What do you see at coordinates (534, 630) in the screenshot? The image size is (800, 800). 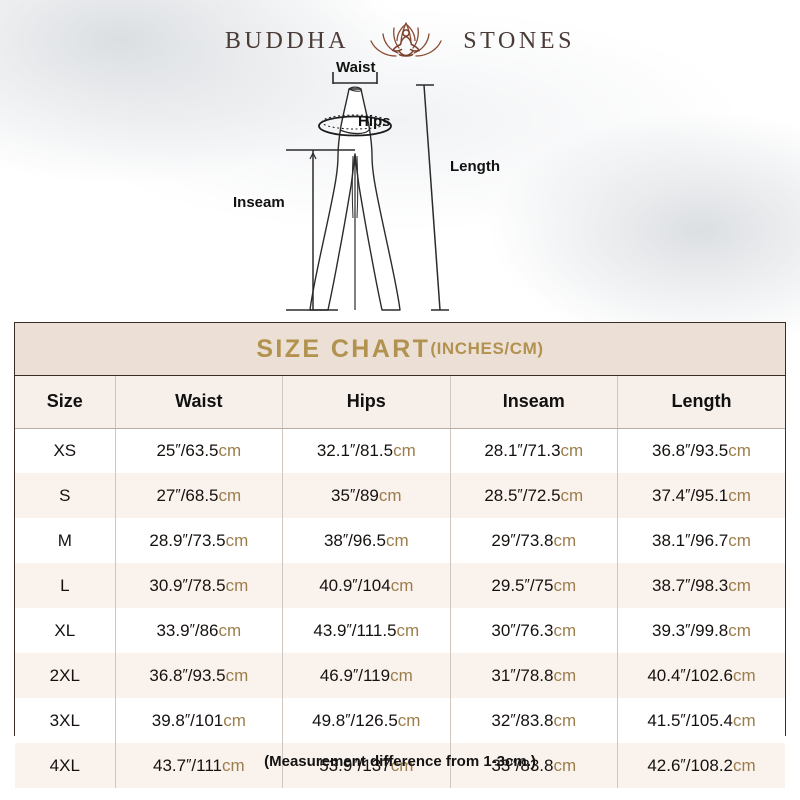 I see `cell-inseam: 30″/76.3cm` at bounding box center [534, 630].